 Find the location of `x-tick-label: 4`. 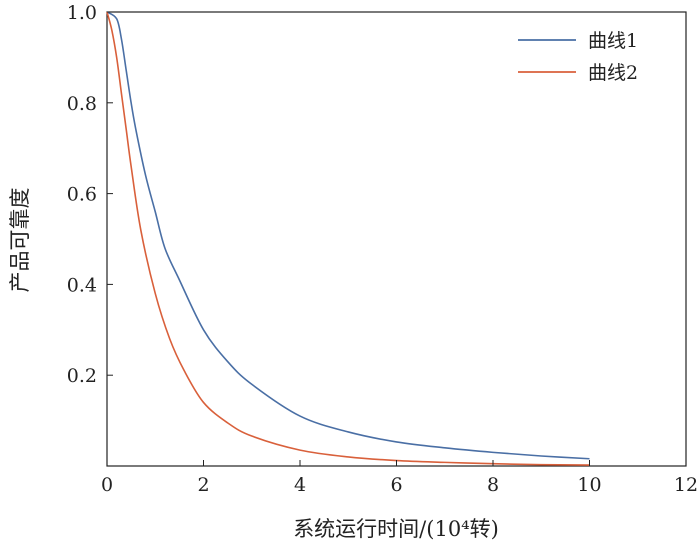

x-tick-label: 4 is located at coordinates (300, 485).